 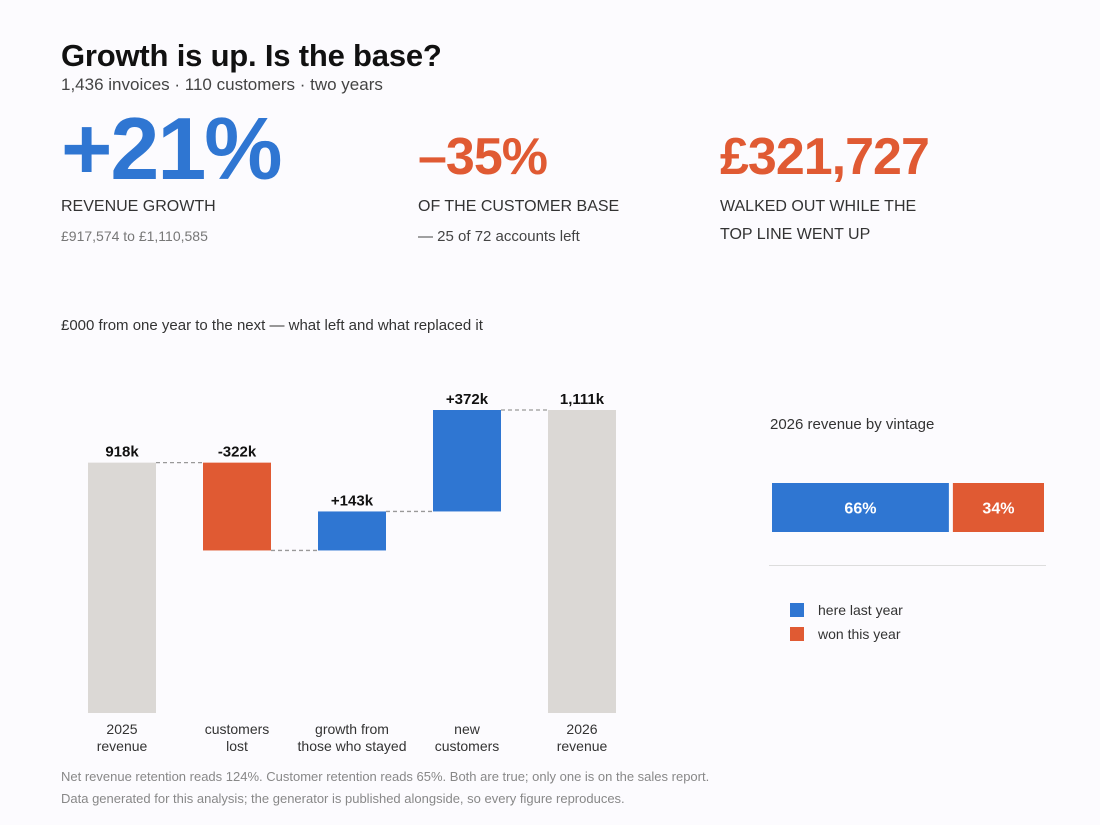 I want to click on legend-item-here-last-year: here last year, so click(x=846, y=610).